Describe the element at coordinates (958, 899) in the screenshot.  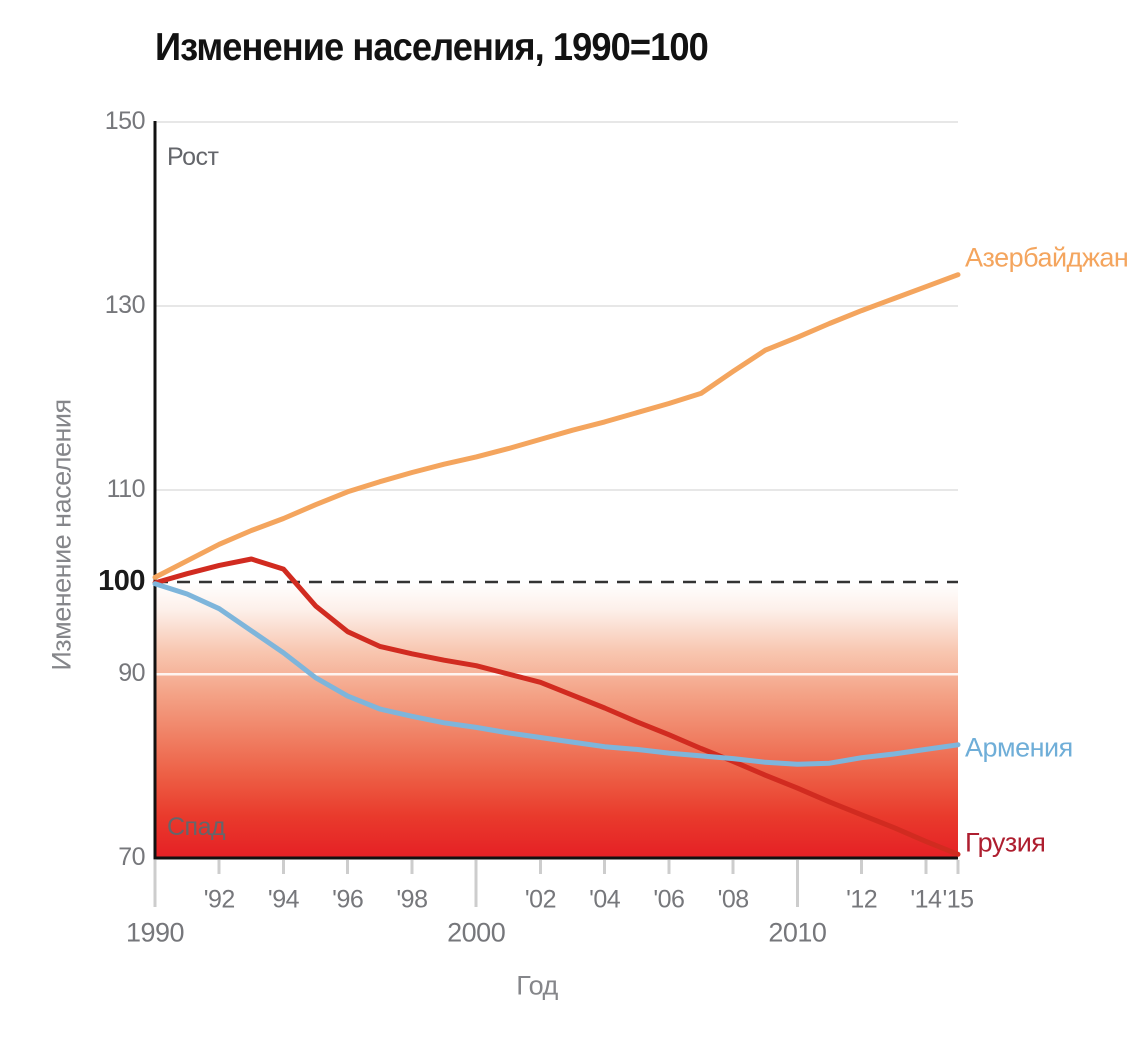
I see `x-tick-label-2015: '15` at that location.